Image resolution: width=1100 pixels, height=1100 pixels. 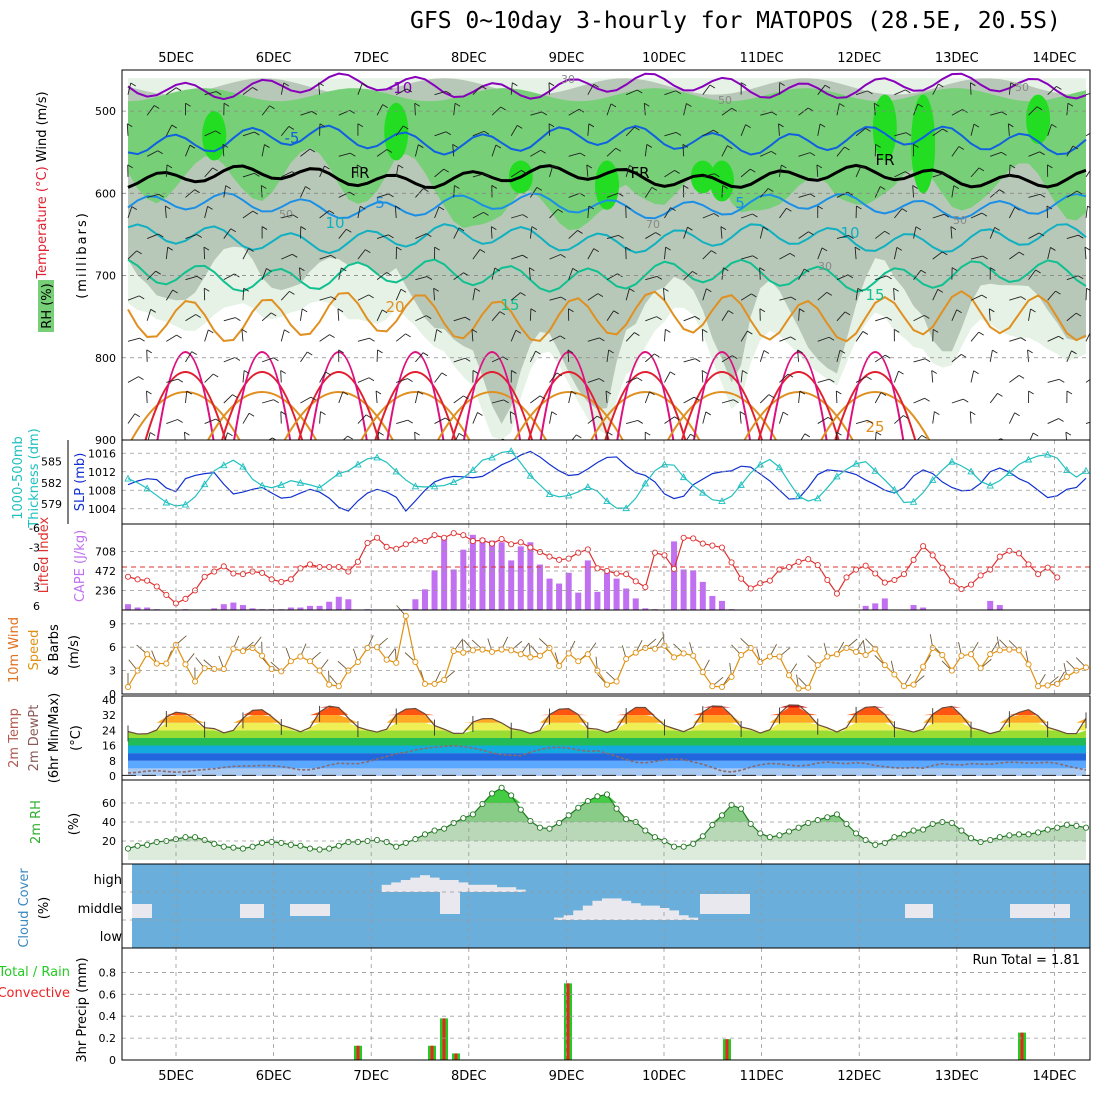 What do you see at coordinates (112, 761) in the screenshot?
I see `temp-tick-label: 8` at bounding box center [112, 761].